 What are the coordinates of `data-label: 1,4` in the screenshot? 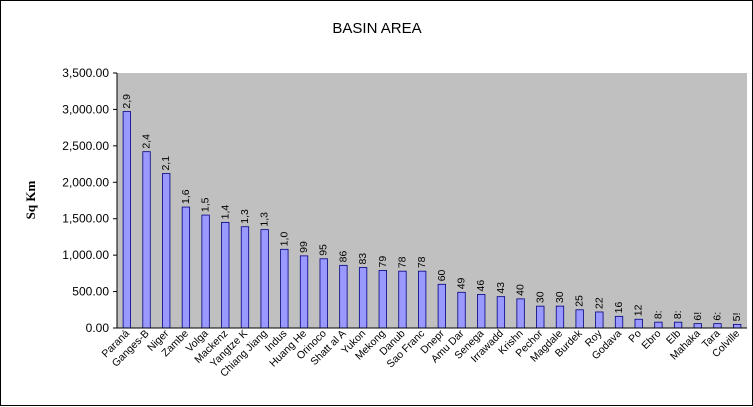 It's located at (225, 212).